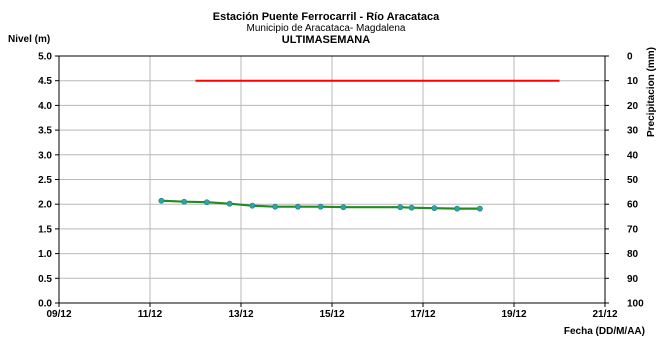 Image resolution: width=660 pixels, height=339 pixels. Describe the element at coordinates (45, 229) in the screenshot. I see `y-tick-label: 1.5` at that location.